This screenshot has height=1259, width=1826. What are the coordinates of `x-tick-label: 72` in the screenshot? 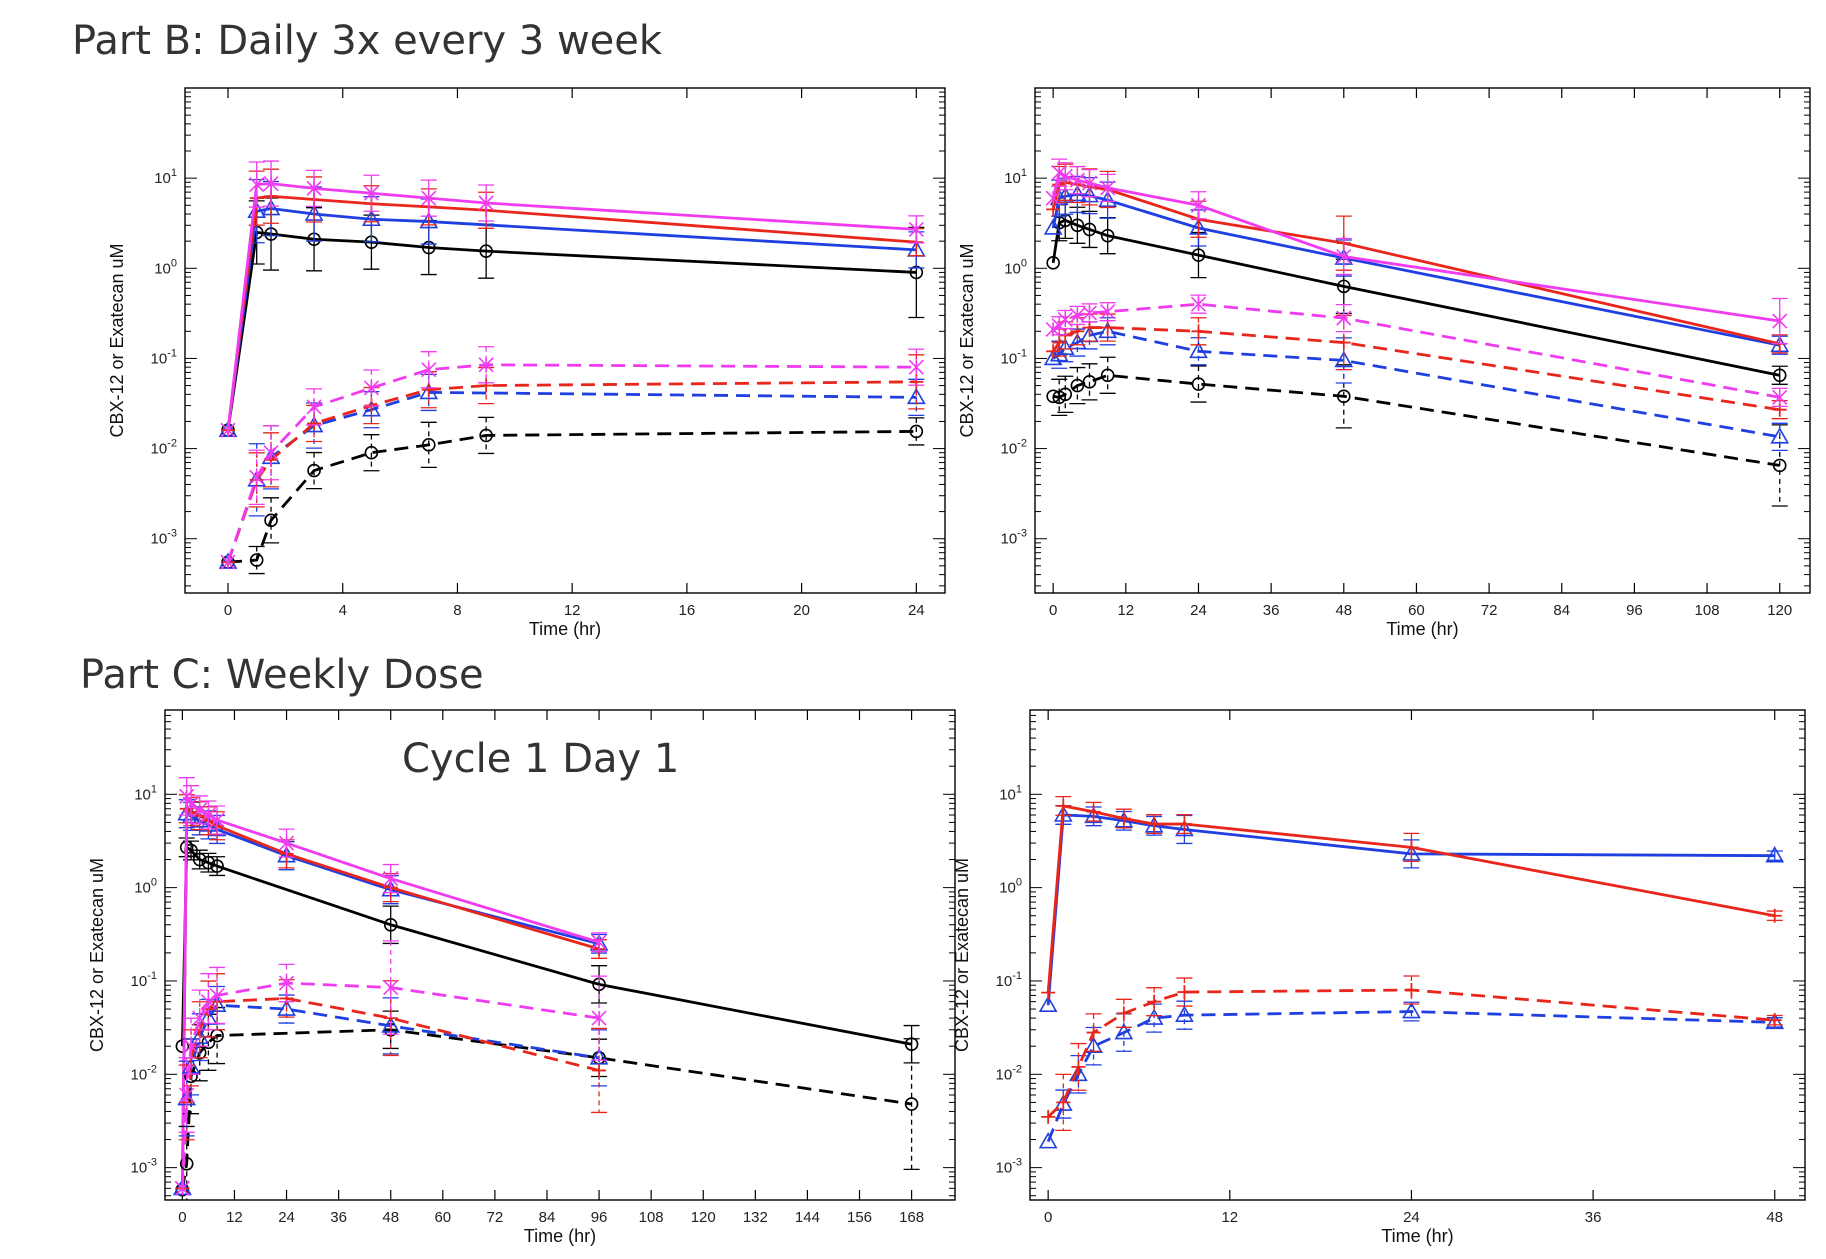 It's located at (1489, 610).